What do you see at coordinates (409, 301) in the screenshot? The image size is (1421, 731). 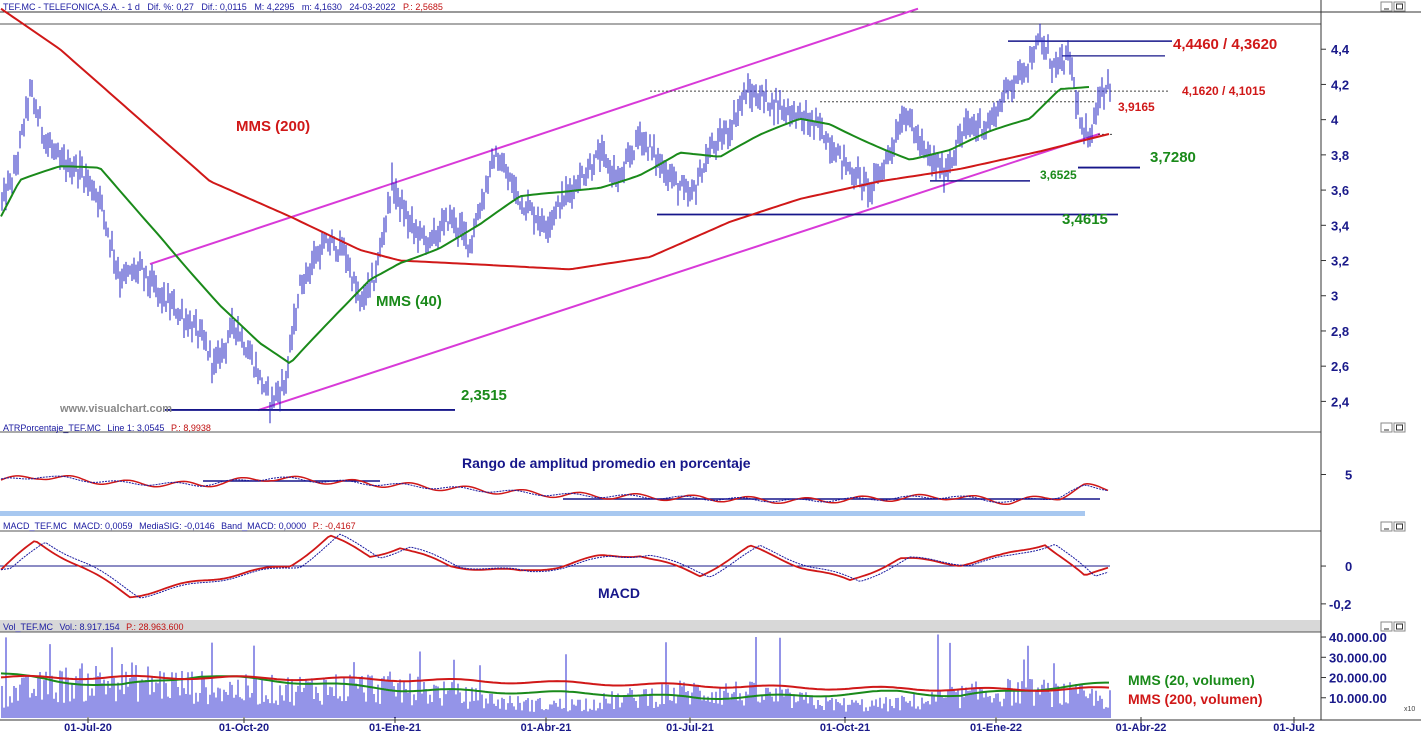 I see `mms40-label: MMS (40)` at bounding box center [409, 301].